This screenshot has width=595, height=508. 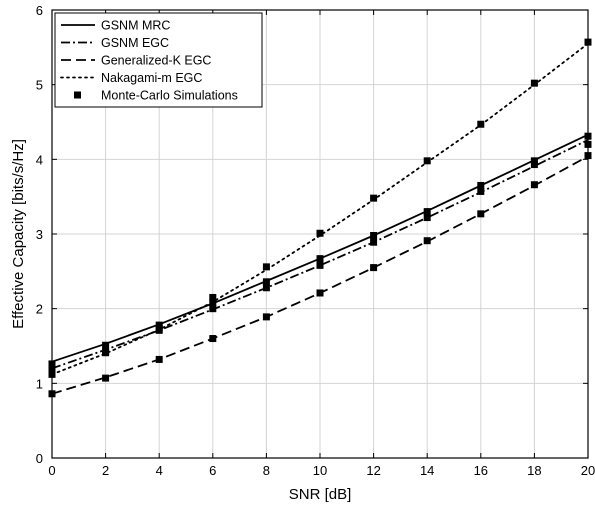 I want to click on y-tick-label: 4, so click(x=39, y=159).